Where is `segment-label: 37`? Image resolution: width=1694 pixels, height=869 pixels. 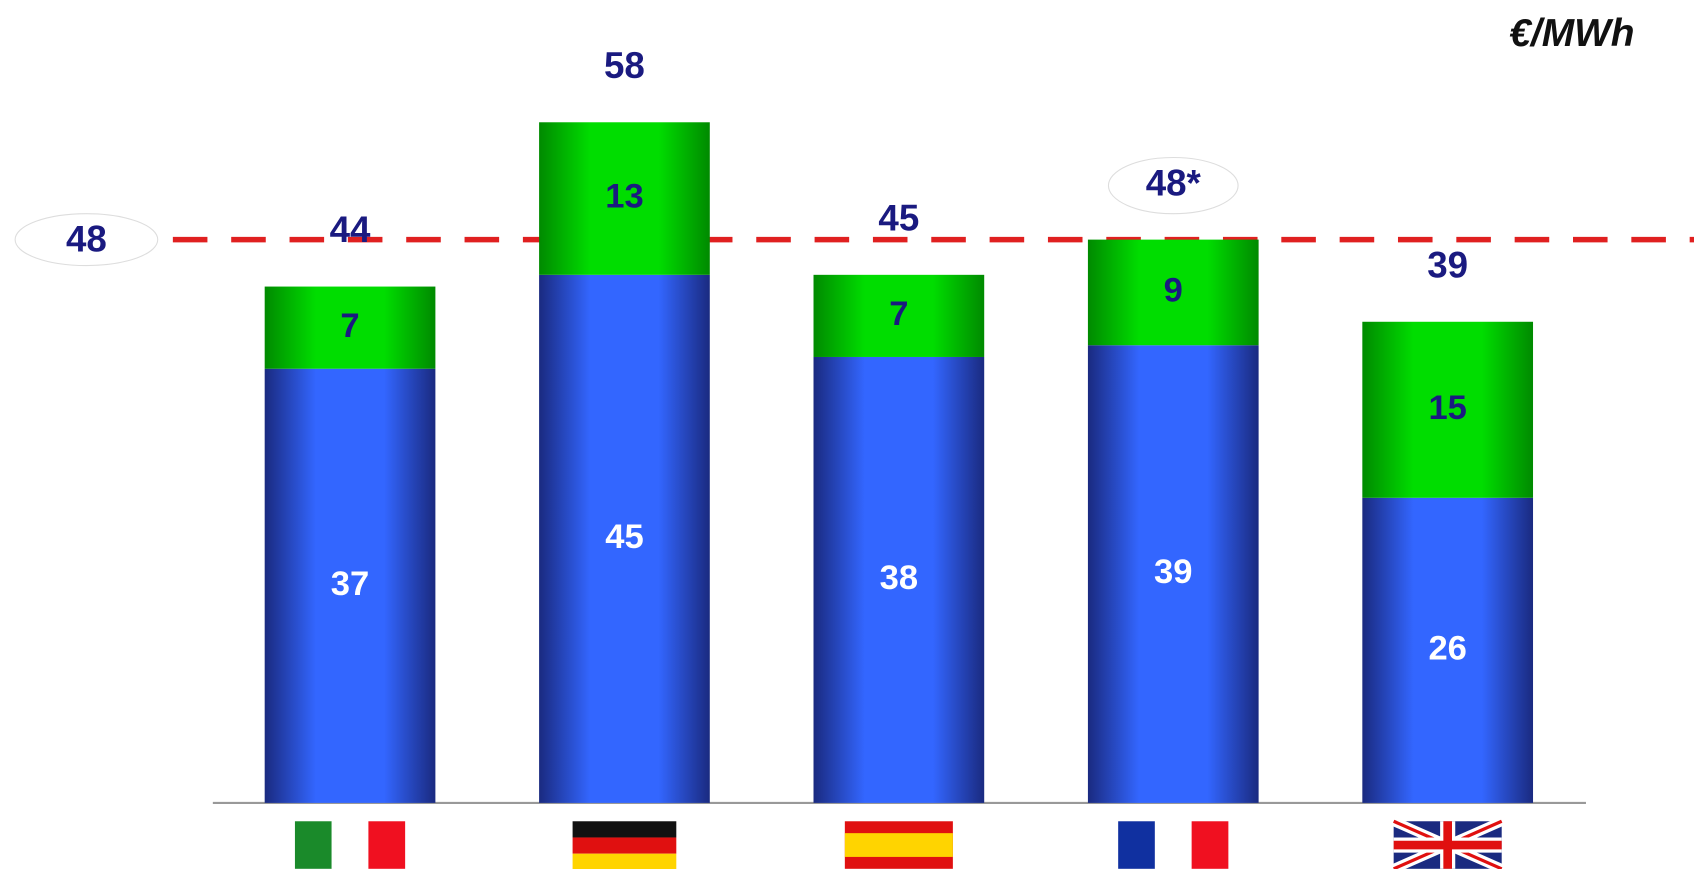
segment-label: 37 is located at coordinates (350, 584).